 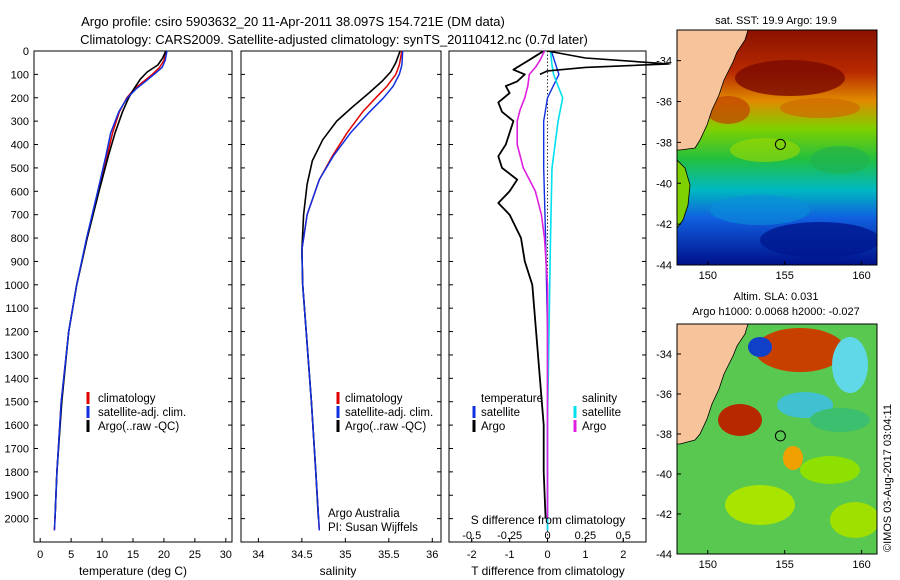 What do you see at coordinates (599, 399) in the screenshot?
I see `legend-salinity-header: salinity` at bounding box center [599, 399].